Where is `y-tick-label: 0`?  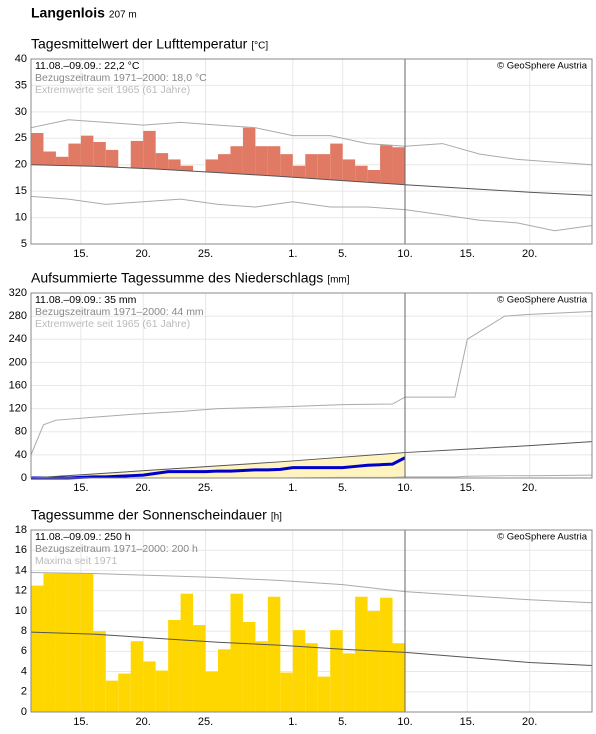
y-tick-label: 0 is located at coordinates (24, 478).